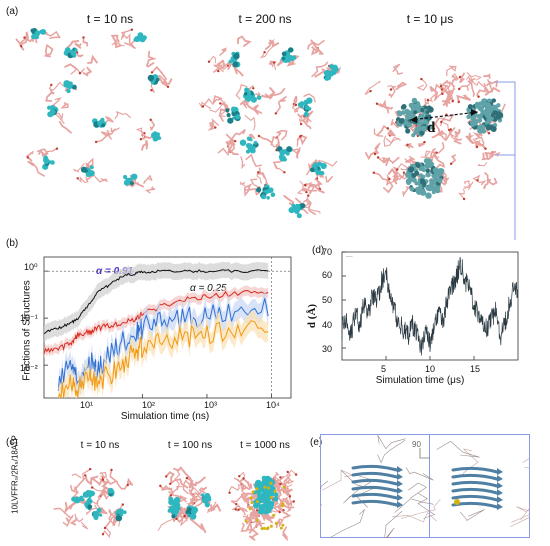  What do you see at coordinates (420, 380) in the screenshot?
I see `panel-d-xlabel: Simulation time (μs)` at bounding box center [420, 380].